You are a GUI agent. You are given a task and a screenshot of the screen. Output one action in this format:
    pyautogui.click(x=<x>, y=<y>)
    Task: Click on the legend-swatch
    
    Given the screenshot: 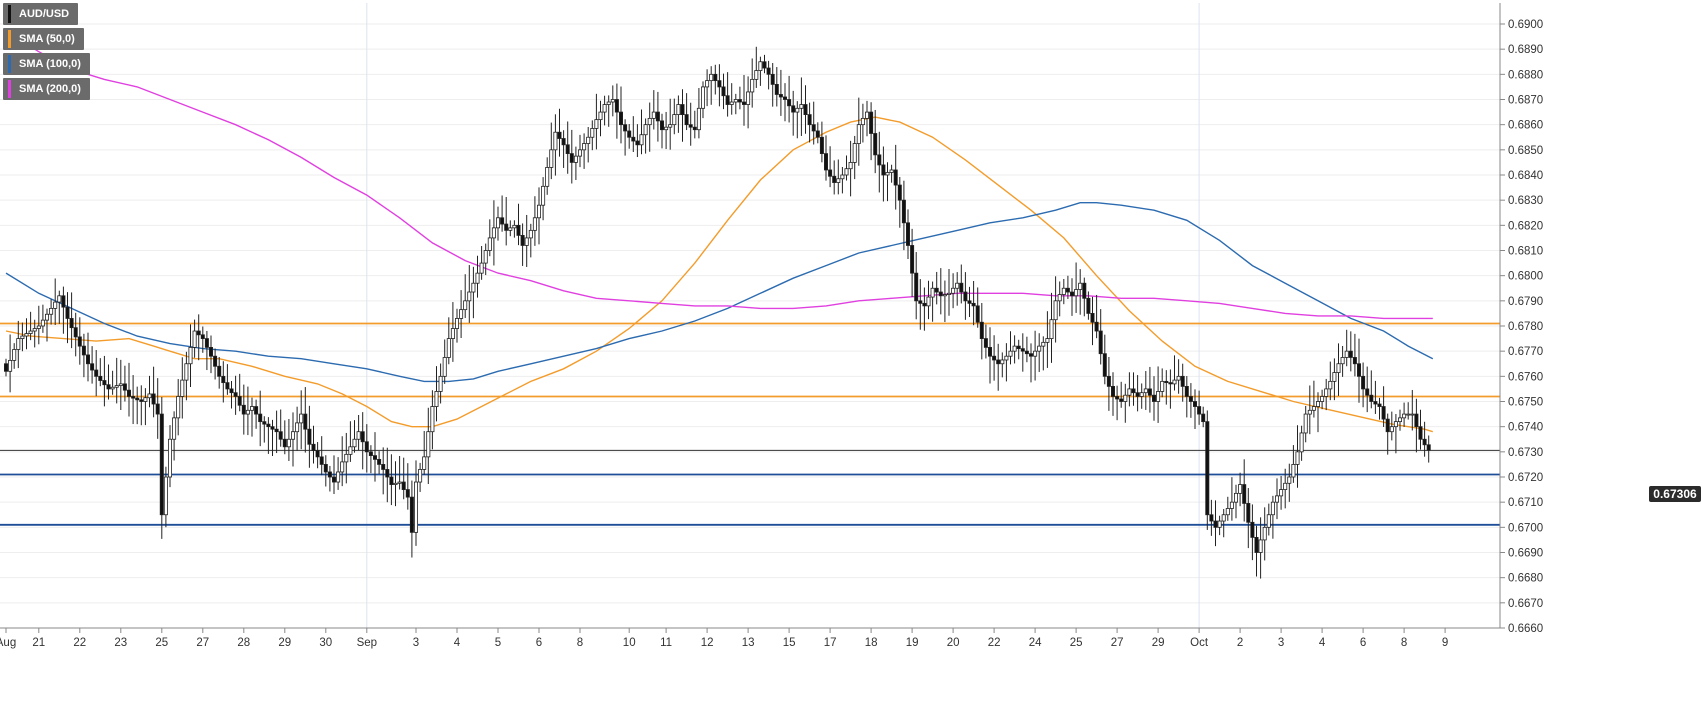 What is the action you would take?
    pyautogui.click(x=9, y=39)
    